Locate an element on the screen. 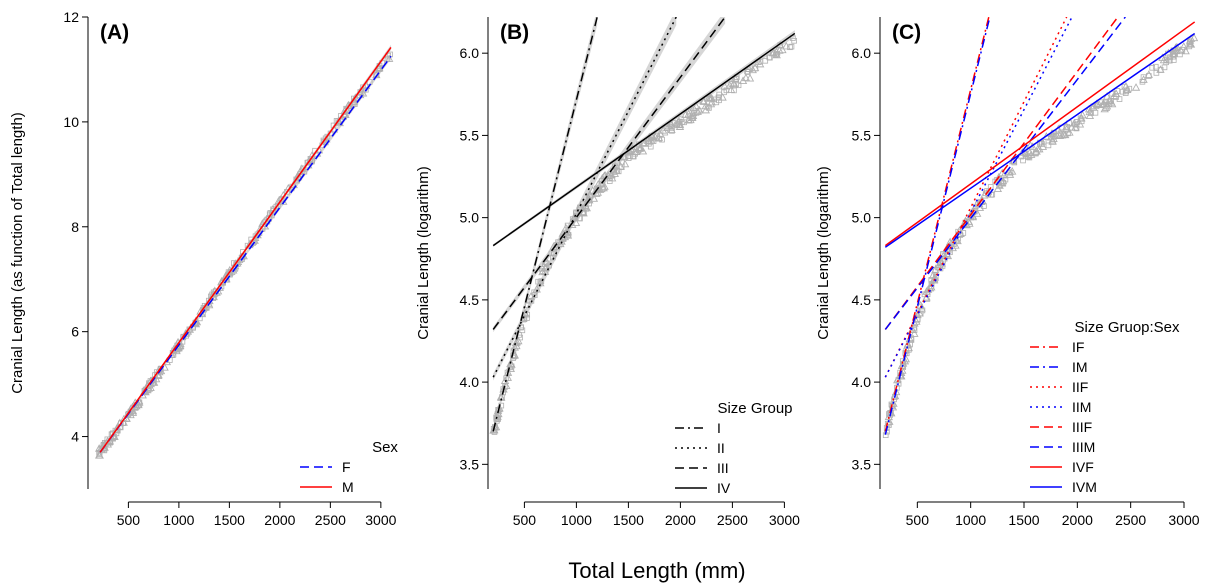  legend-entry: IVF is located at coordinates (1083, 467).